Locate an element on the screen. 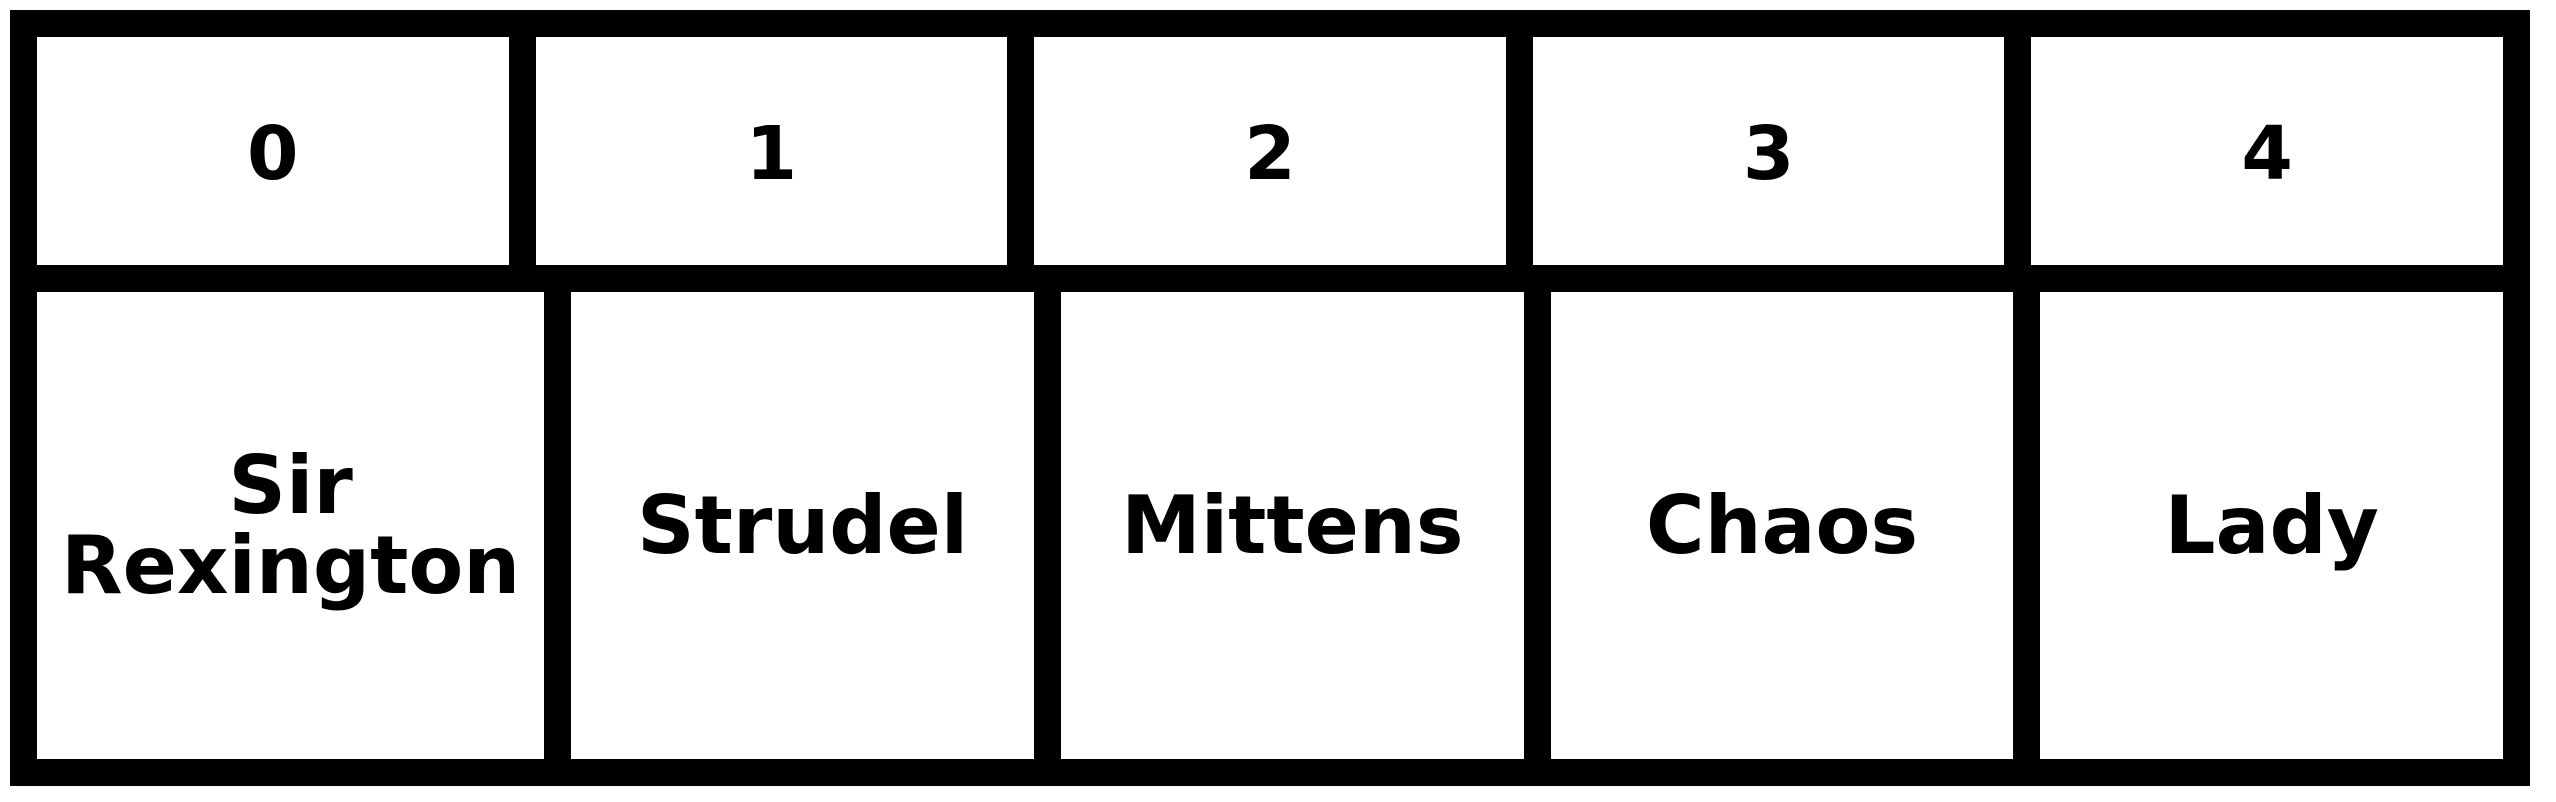  index-cell-4: 4 is located at coordinates (2267, 137).